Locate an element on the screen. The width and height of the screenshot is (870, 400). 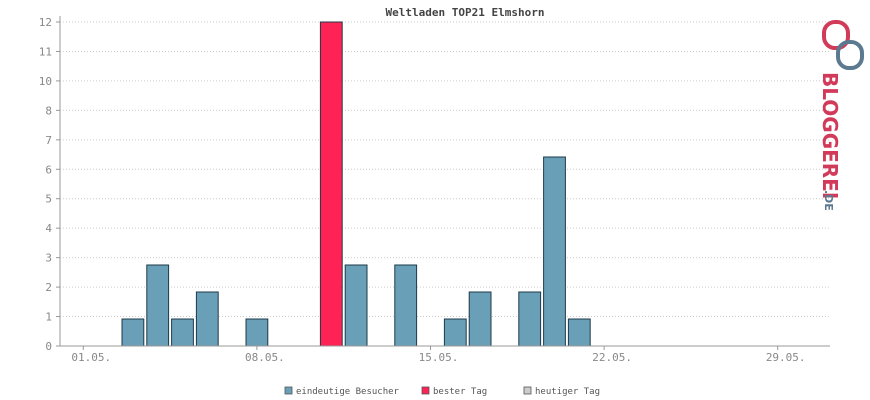
y-tick-label: 12 is located at coordinates (45, 22).